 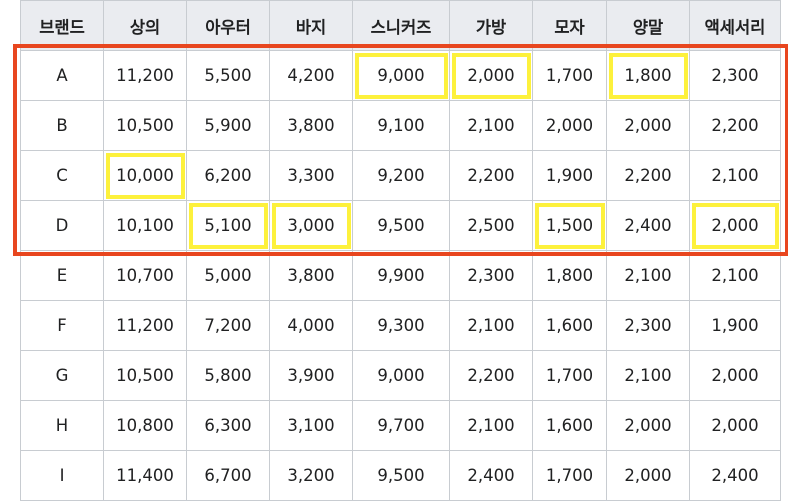 I want to click on table-cell: 3,100, so click(x=311, y=425).